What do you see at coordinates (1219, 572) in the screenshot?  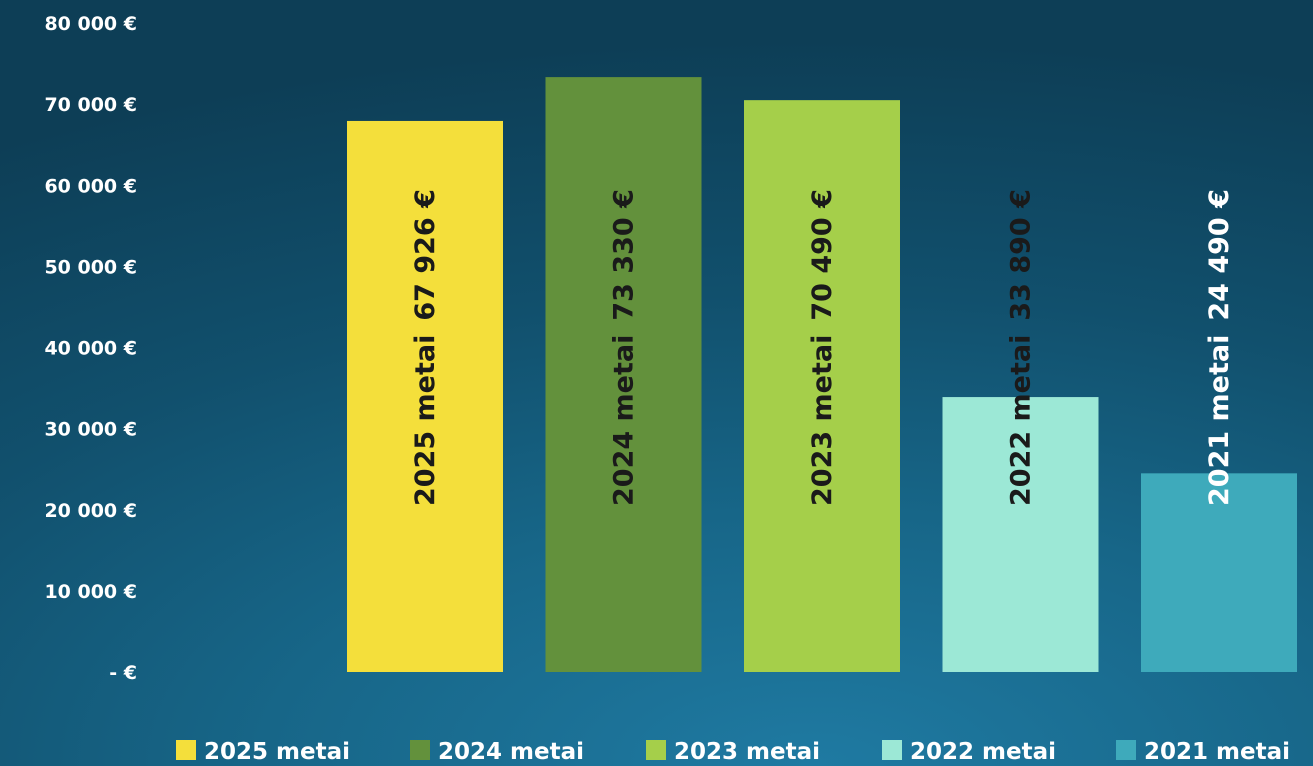 I see `bar-2021-metai` at bounding box center [1219, 572].